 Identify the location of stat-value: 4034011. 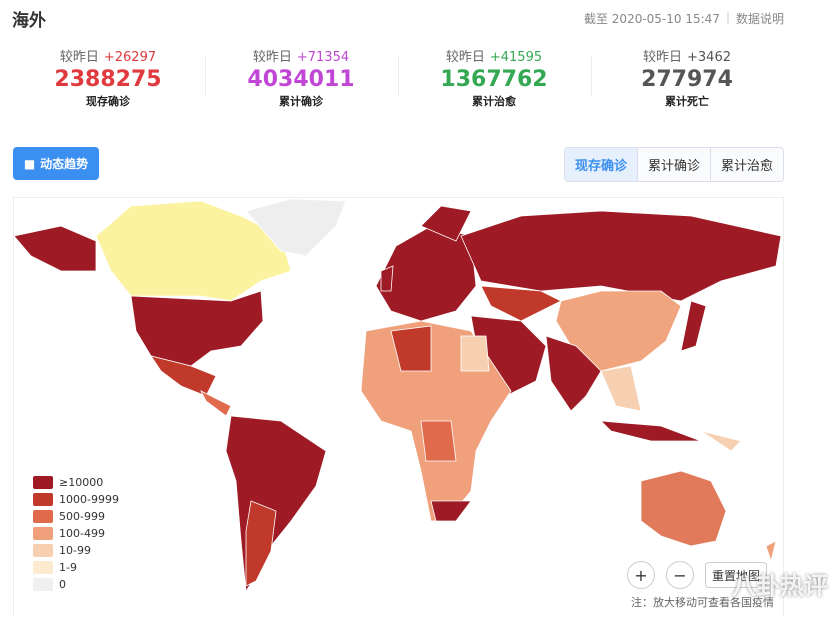
(301, 79).